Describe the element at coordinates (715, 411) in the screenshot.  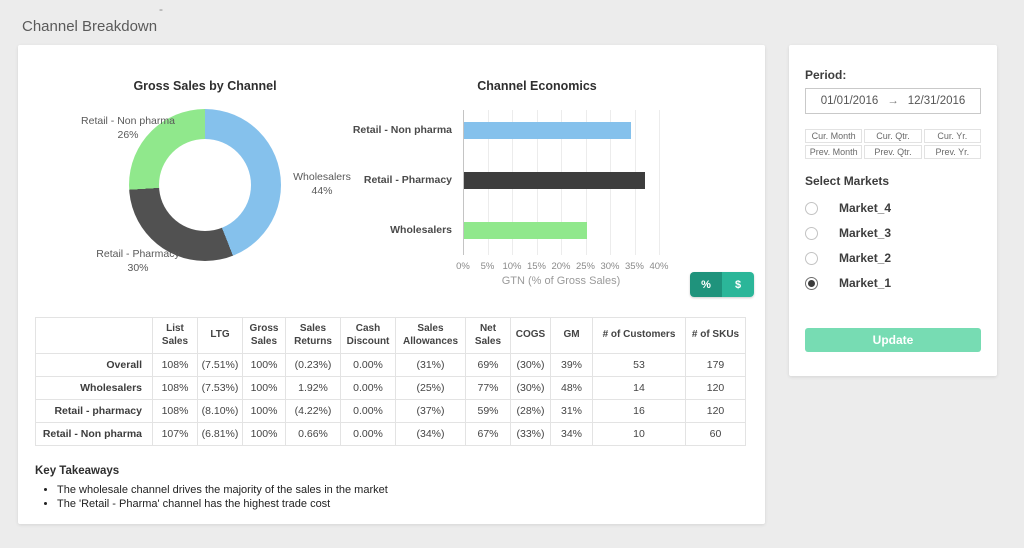
I see `table-cell: 120` at that location.